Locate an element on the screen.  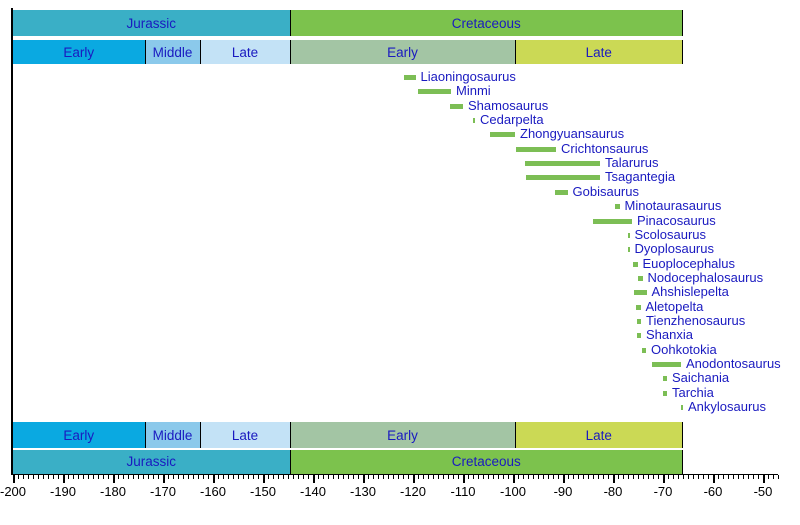
taxon-label-link: Tienzhenosaurus is located at coordinates (696, 320).